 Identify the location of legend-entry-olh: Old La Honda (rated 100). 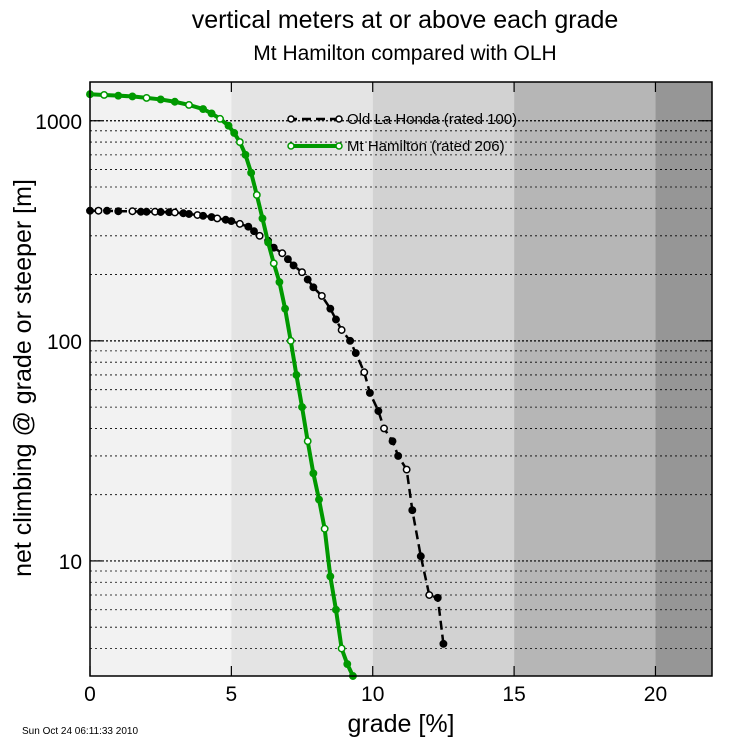
(402, 119).